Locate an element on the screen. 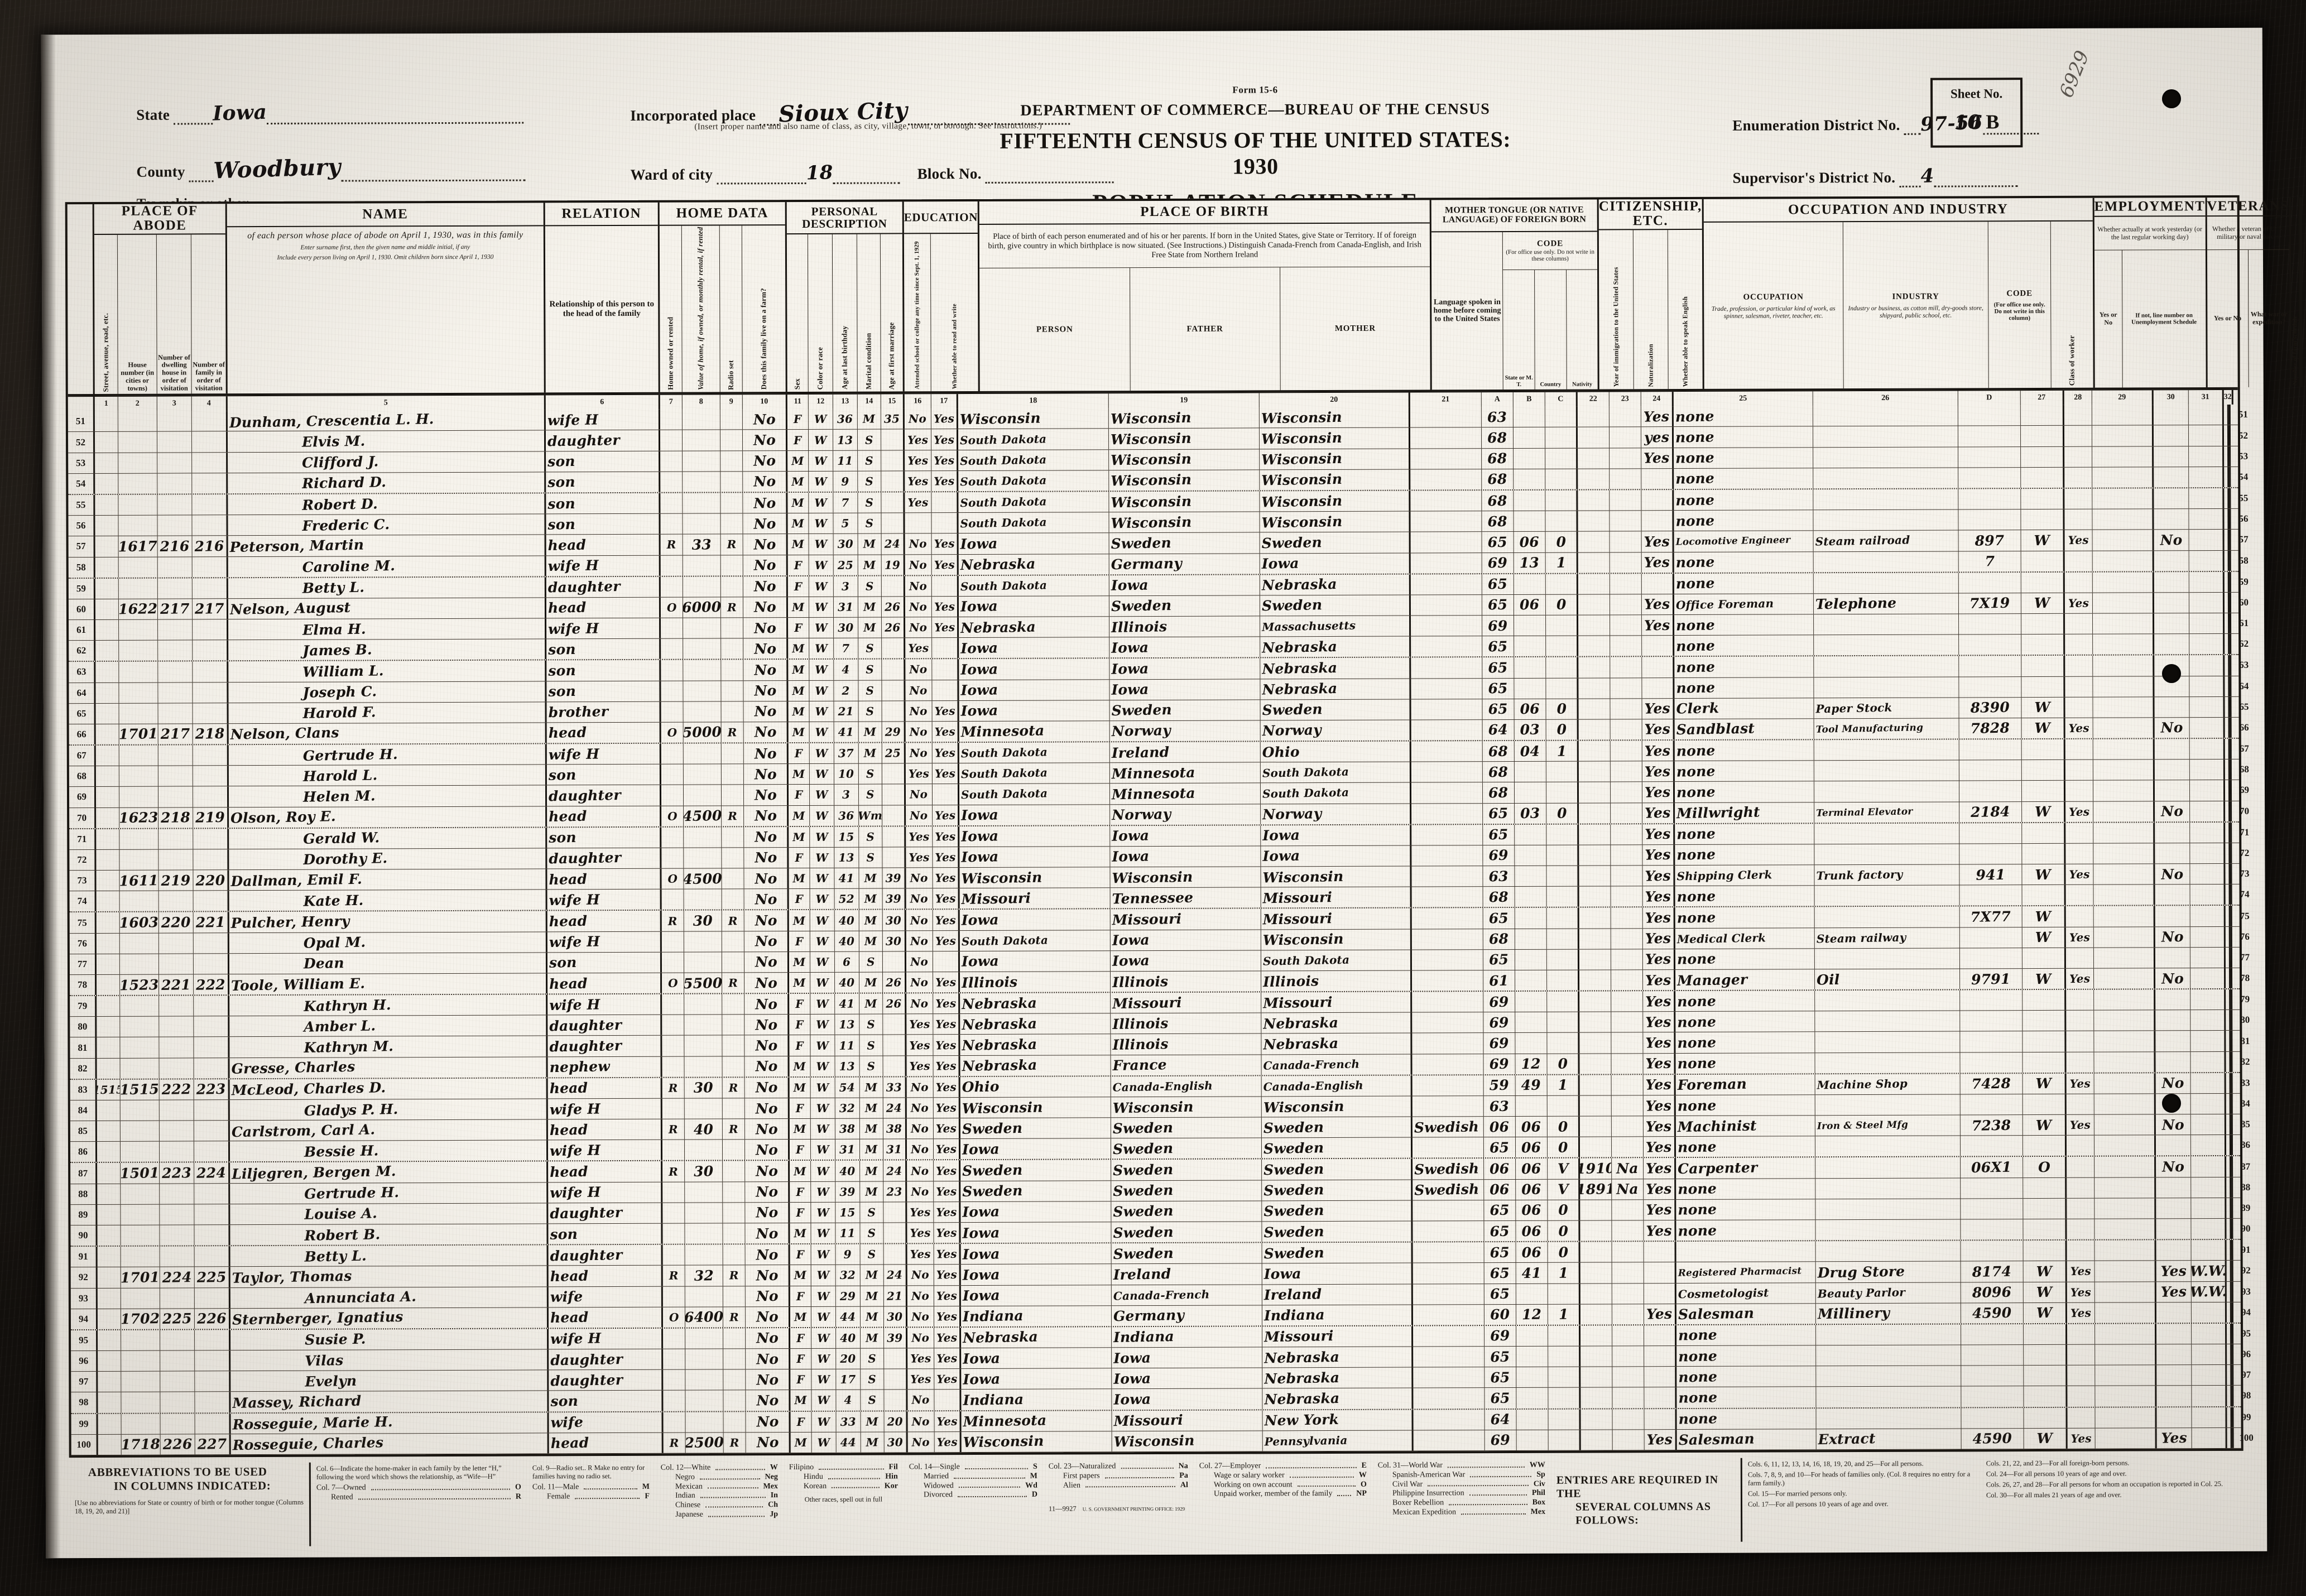 Image resolution: width=2306 pixels, height=1596 pixels. cell-rel: son is located at coordinates (606, 1401).